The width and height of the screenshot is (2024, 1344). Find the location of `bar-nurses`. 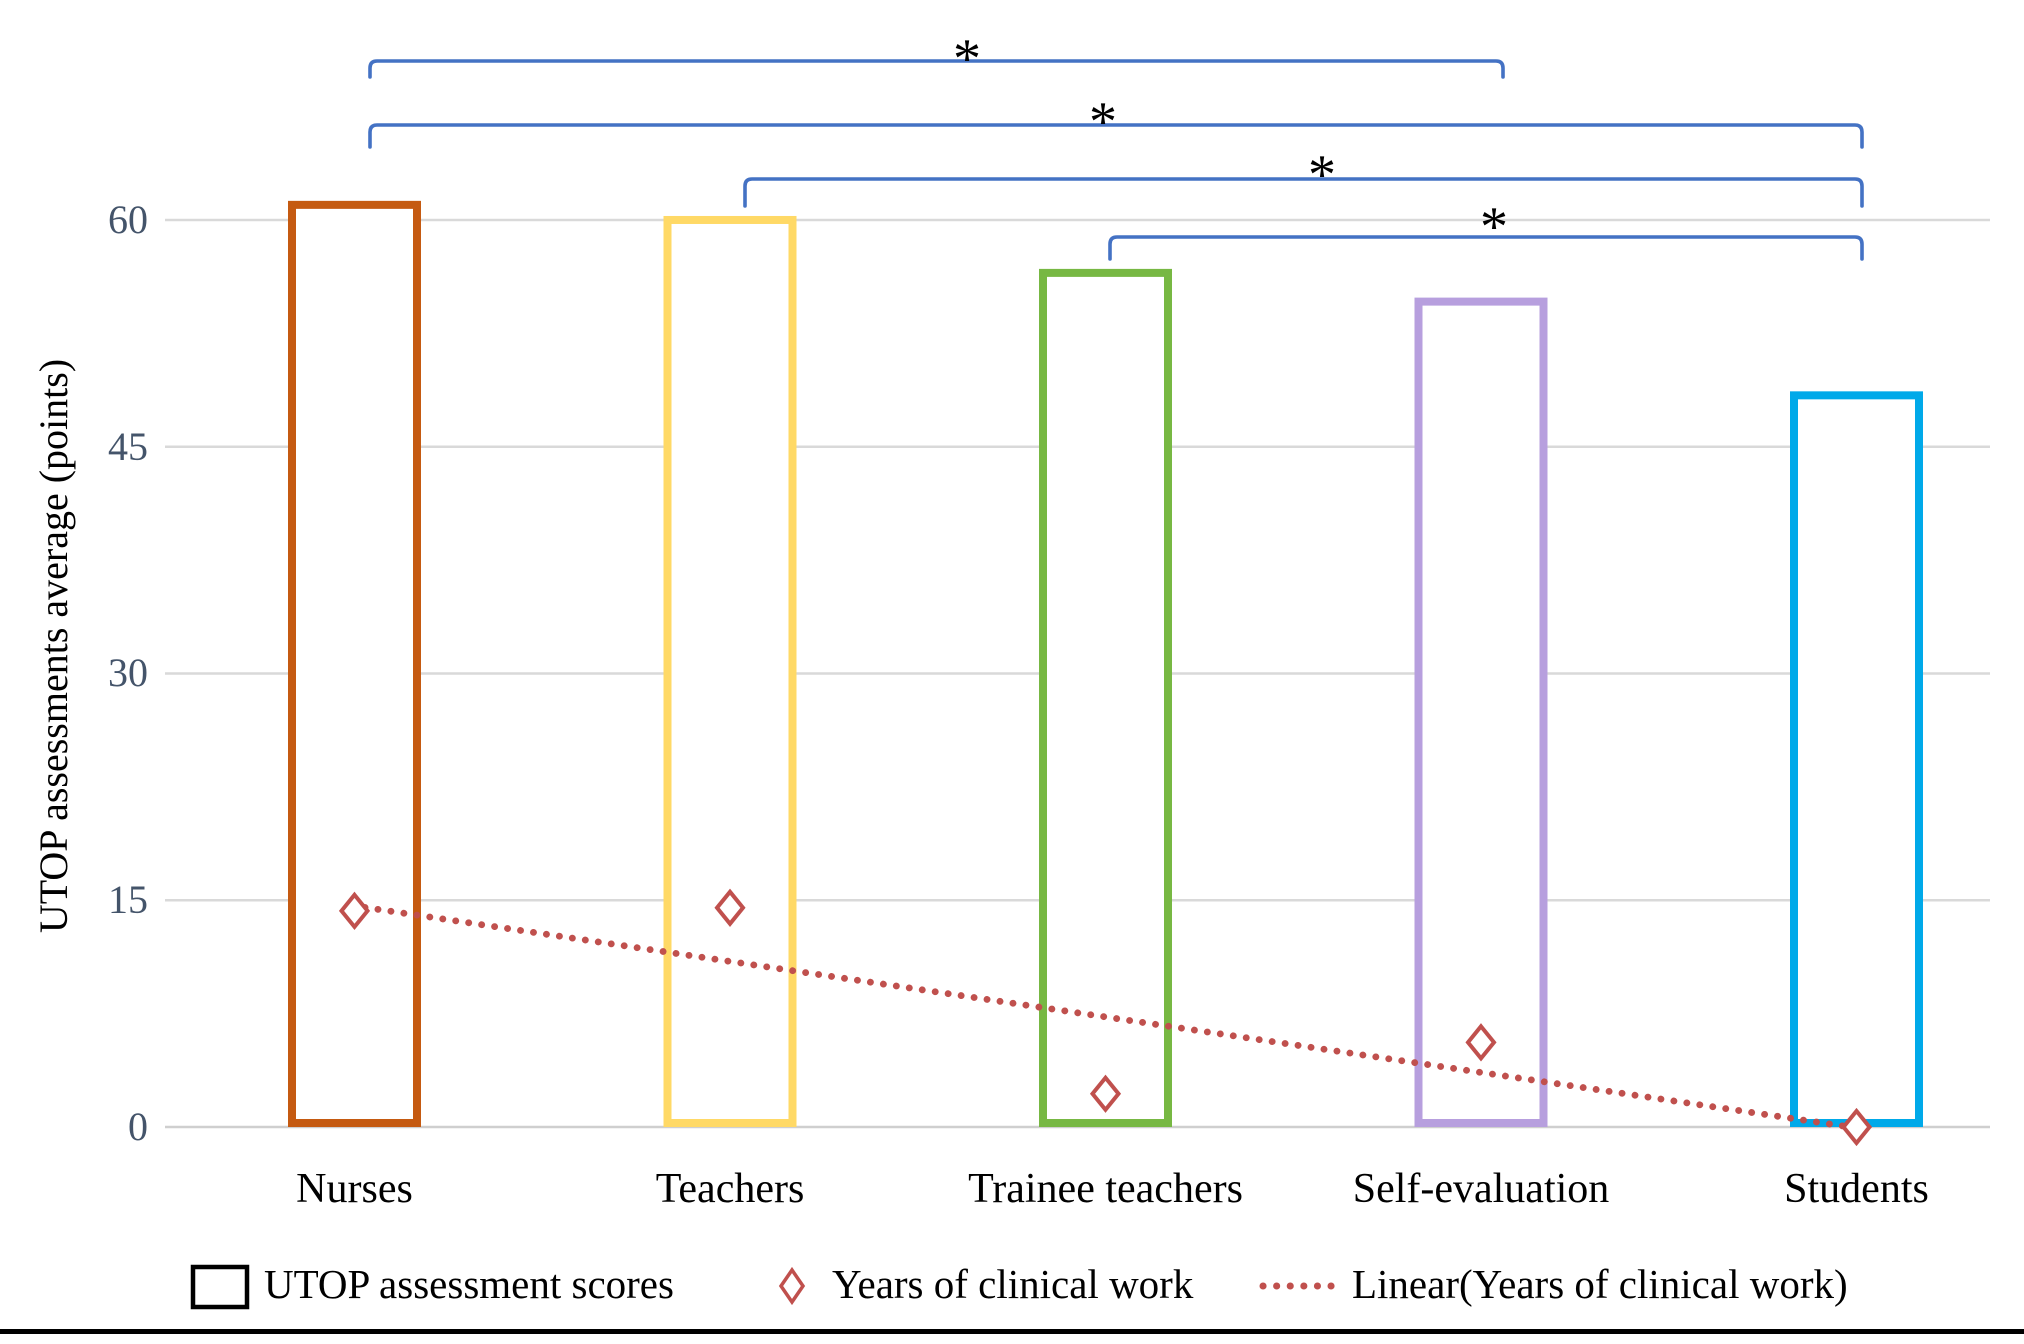

bar-nurses is located at coordinates (354, 664).